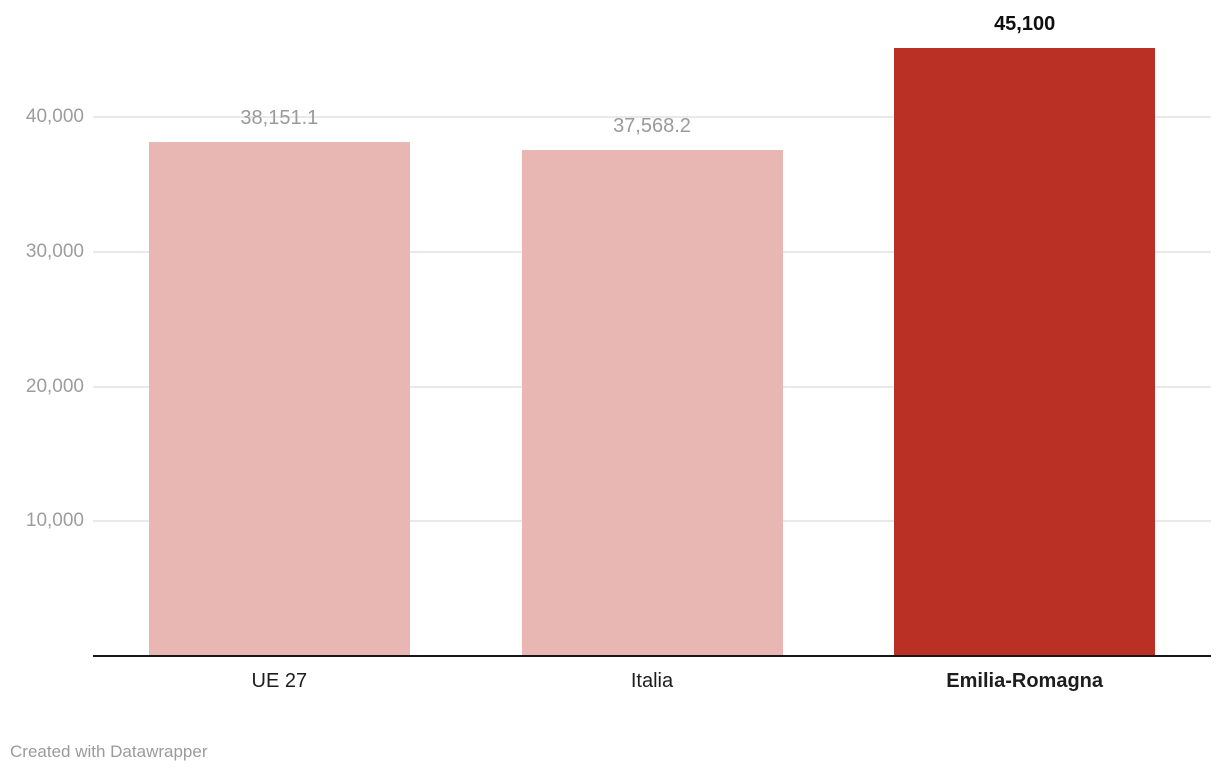 The image size is (1220, 776). What do you see at coordinates (54, 251) in the screenshot?
I see `y-axis-tick-label: 30,000` at bounding box center [54, 251].